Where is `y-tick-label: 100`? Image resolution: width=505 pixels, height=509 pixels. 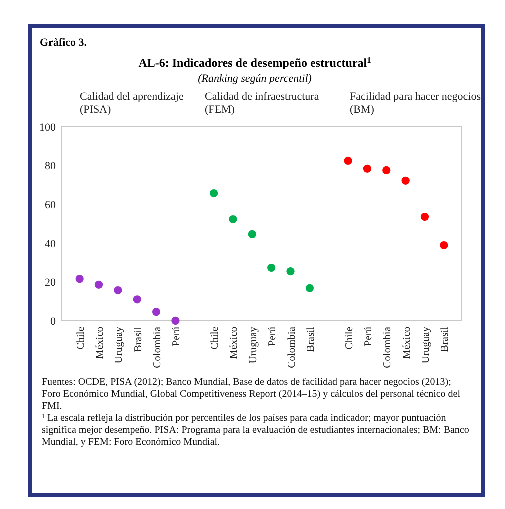
y-tick-label: 100 is located at coordinates (48, 128).